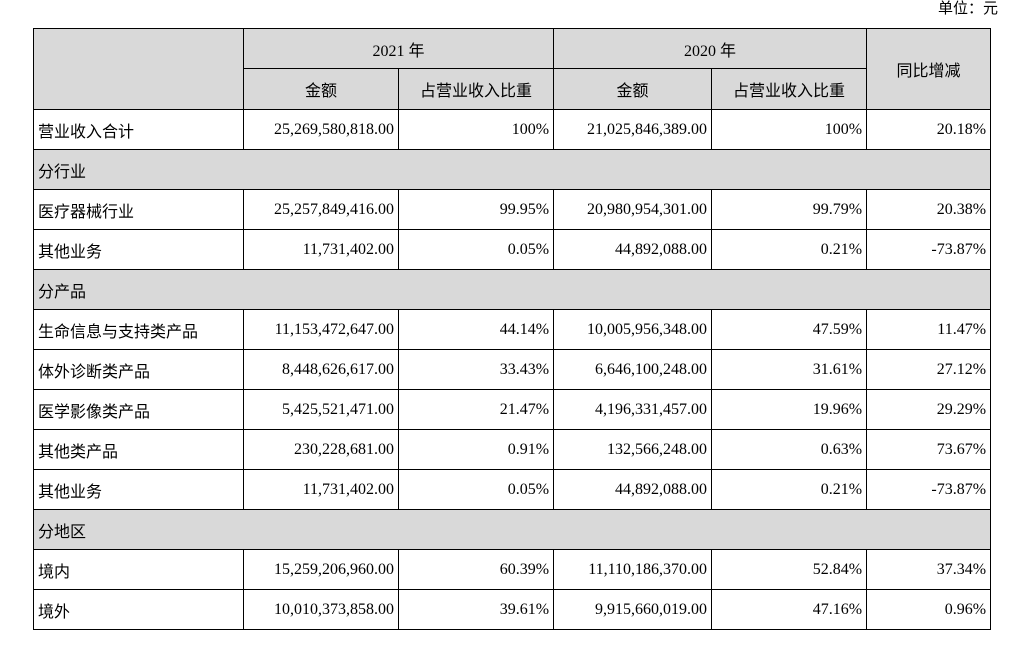 The height and width of the screenshot is (647, 1014). What do you see at coordinates (789, 209) in the screenshot?
I see `value-cell: 99.79%` at bounding box center [789, 209].